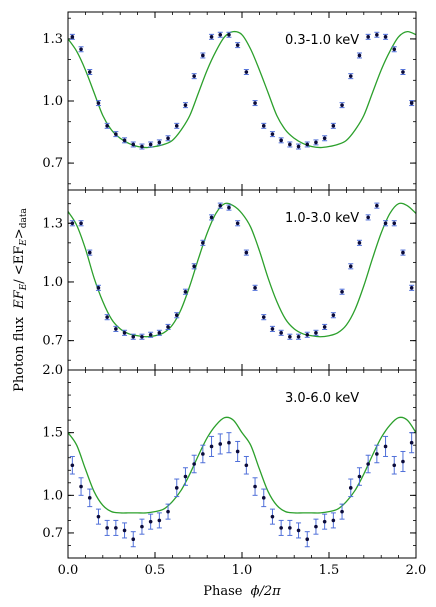  I want to click on y-tick-label: 1.3, so click(52, 39).